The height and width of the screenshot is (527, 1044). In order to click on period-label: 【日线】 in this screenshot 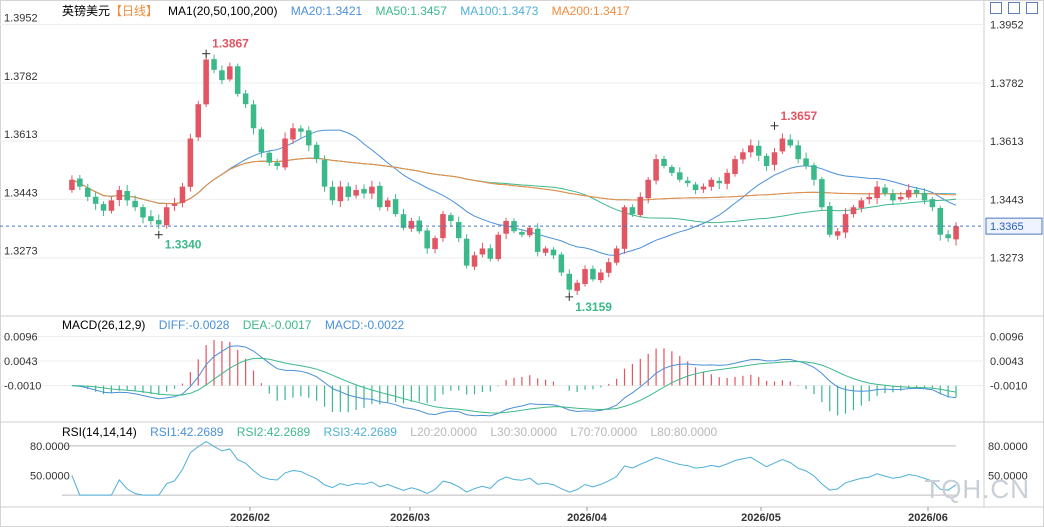, I will do `click(134, 11)`.